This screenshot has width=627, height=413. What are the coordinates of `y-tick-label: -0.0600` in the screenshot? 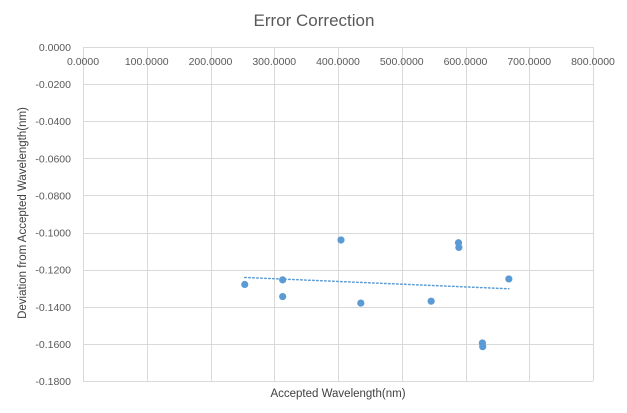 It's located at (53, 159).